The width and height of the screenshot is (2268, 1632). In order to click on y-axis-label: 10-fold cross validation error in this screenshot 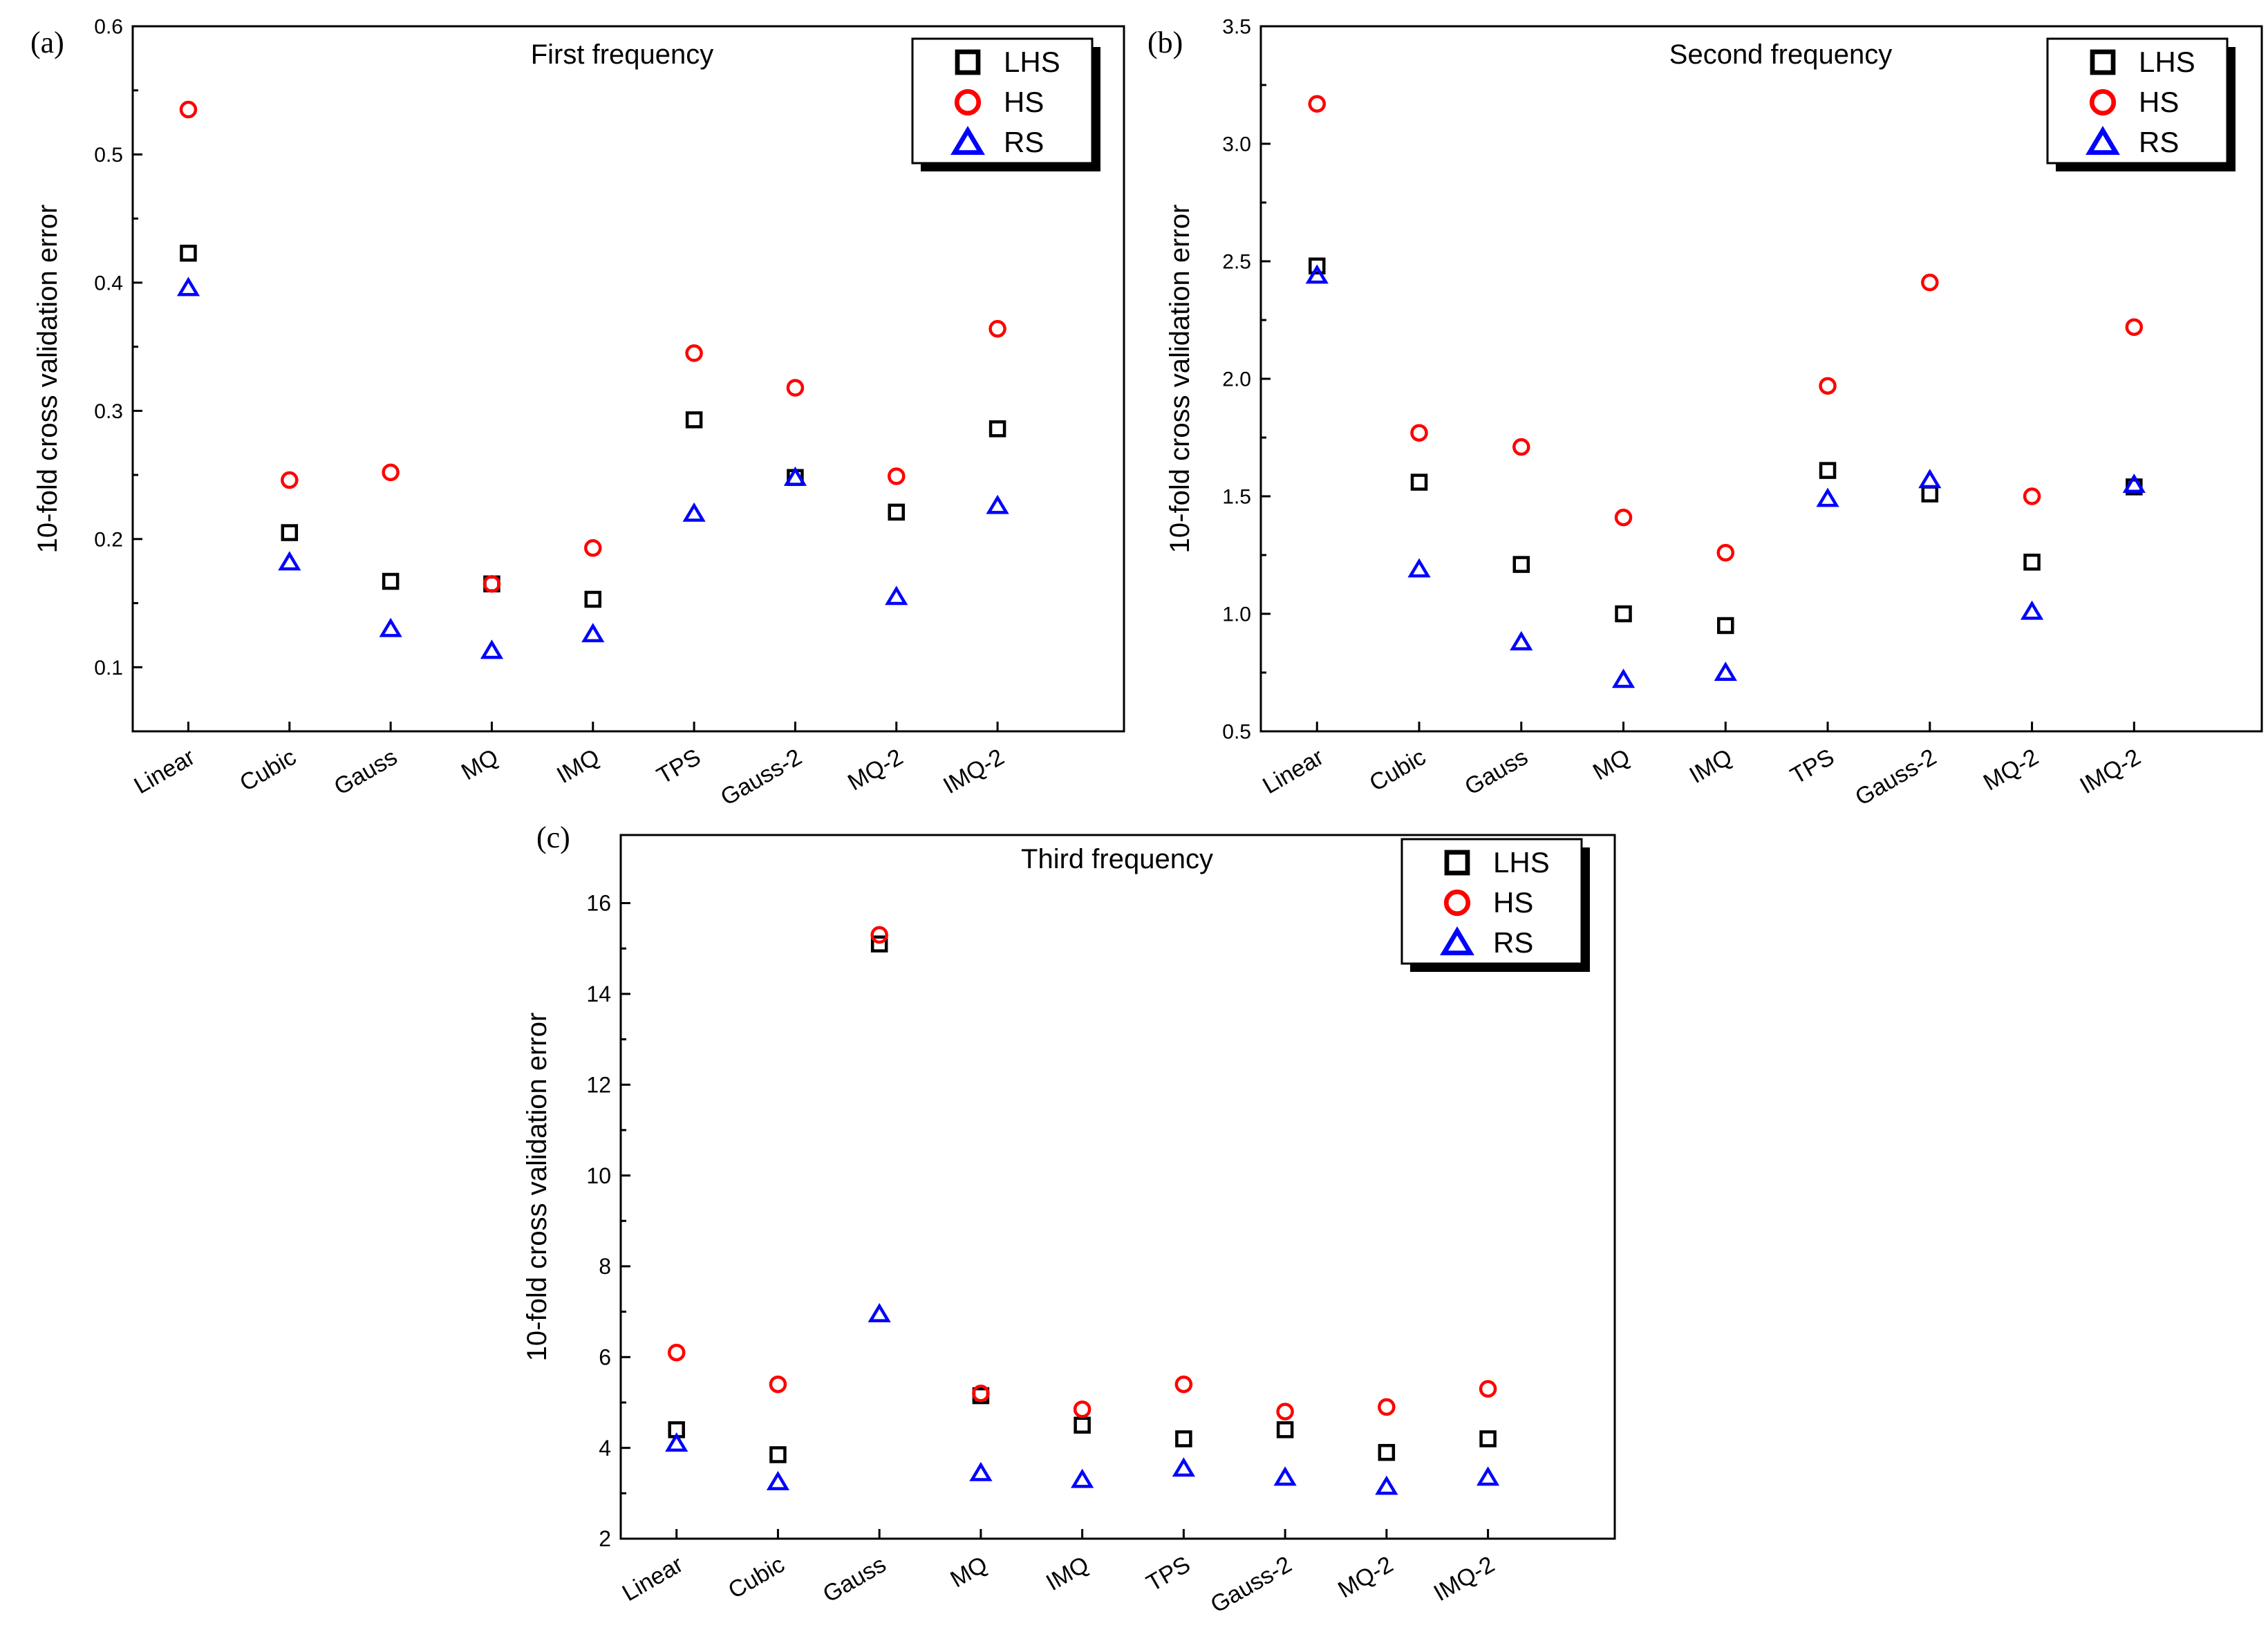, I will do `click(47, 380)`.